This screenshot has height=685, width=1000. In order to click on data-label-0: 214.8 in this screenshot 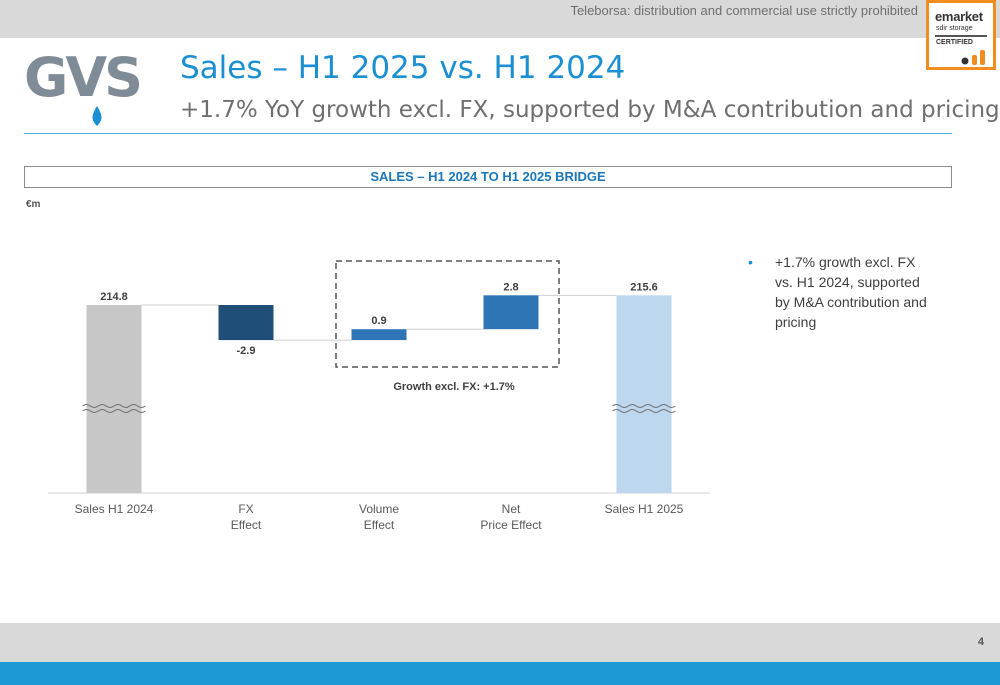, I will do `click(114, 297)`.